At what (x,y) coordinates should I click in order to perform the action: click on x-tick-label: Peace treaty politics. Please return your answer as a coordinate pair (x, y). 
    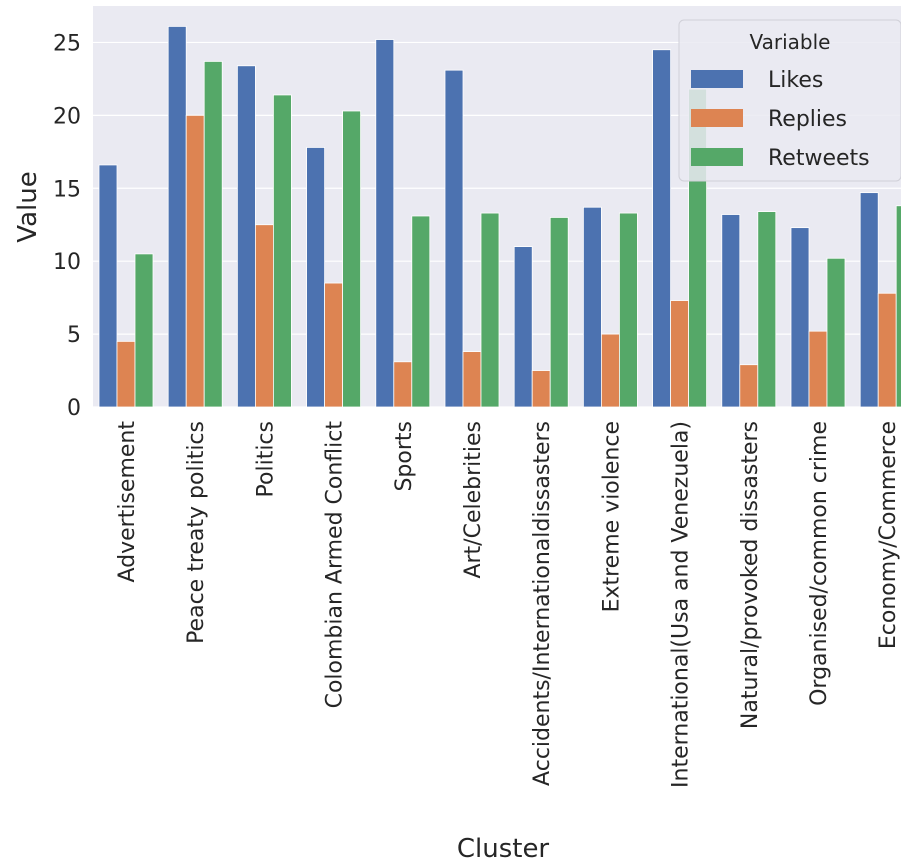
    Looking at the image, I should click on (196, 532).